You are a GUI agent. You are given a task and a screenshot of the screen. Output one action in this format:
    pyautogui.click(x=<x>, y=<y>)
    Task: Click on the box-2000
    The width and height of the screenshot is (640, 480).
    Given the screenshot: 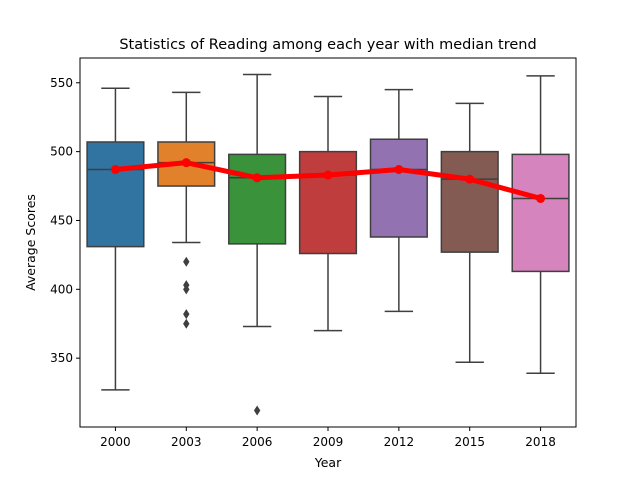 What is the action you would take?
    pyautogui.click(x=115, y=239)
    